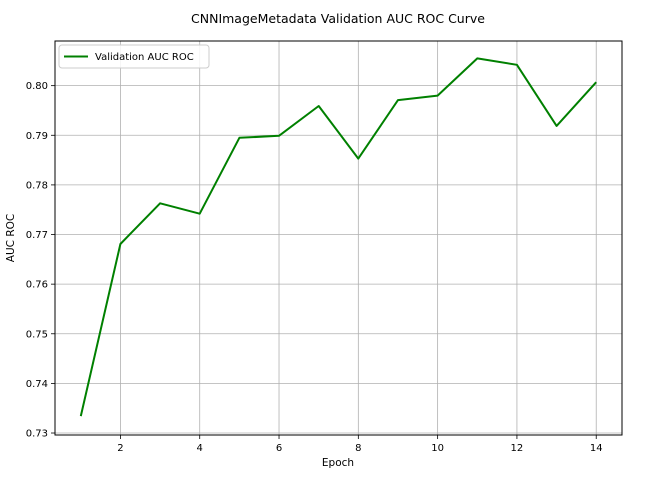  I want to click on x-tick-label: 2, so click(120, 448).